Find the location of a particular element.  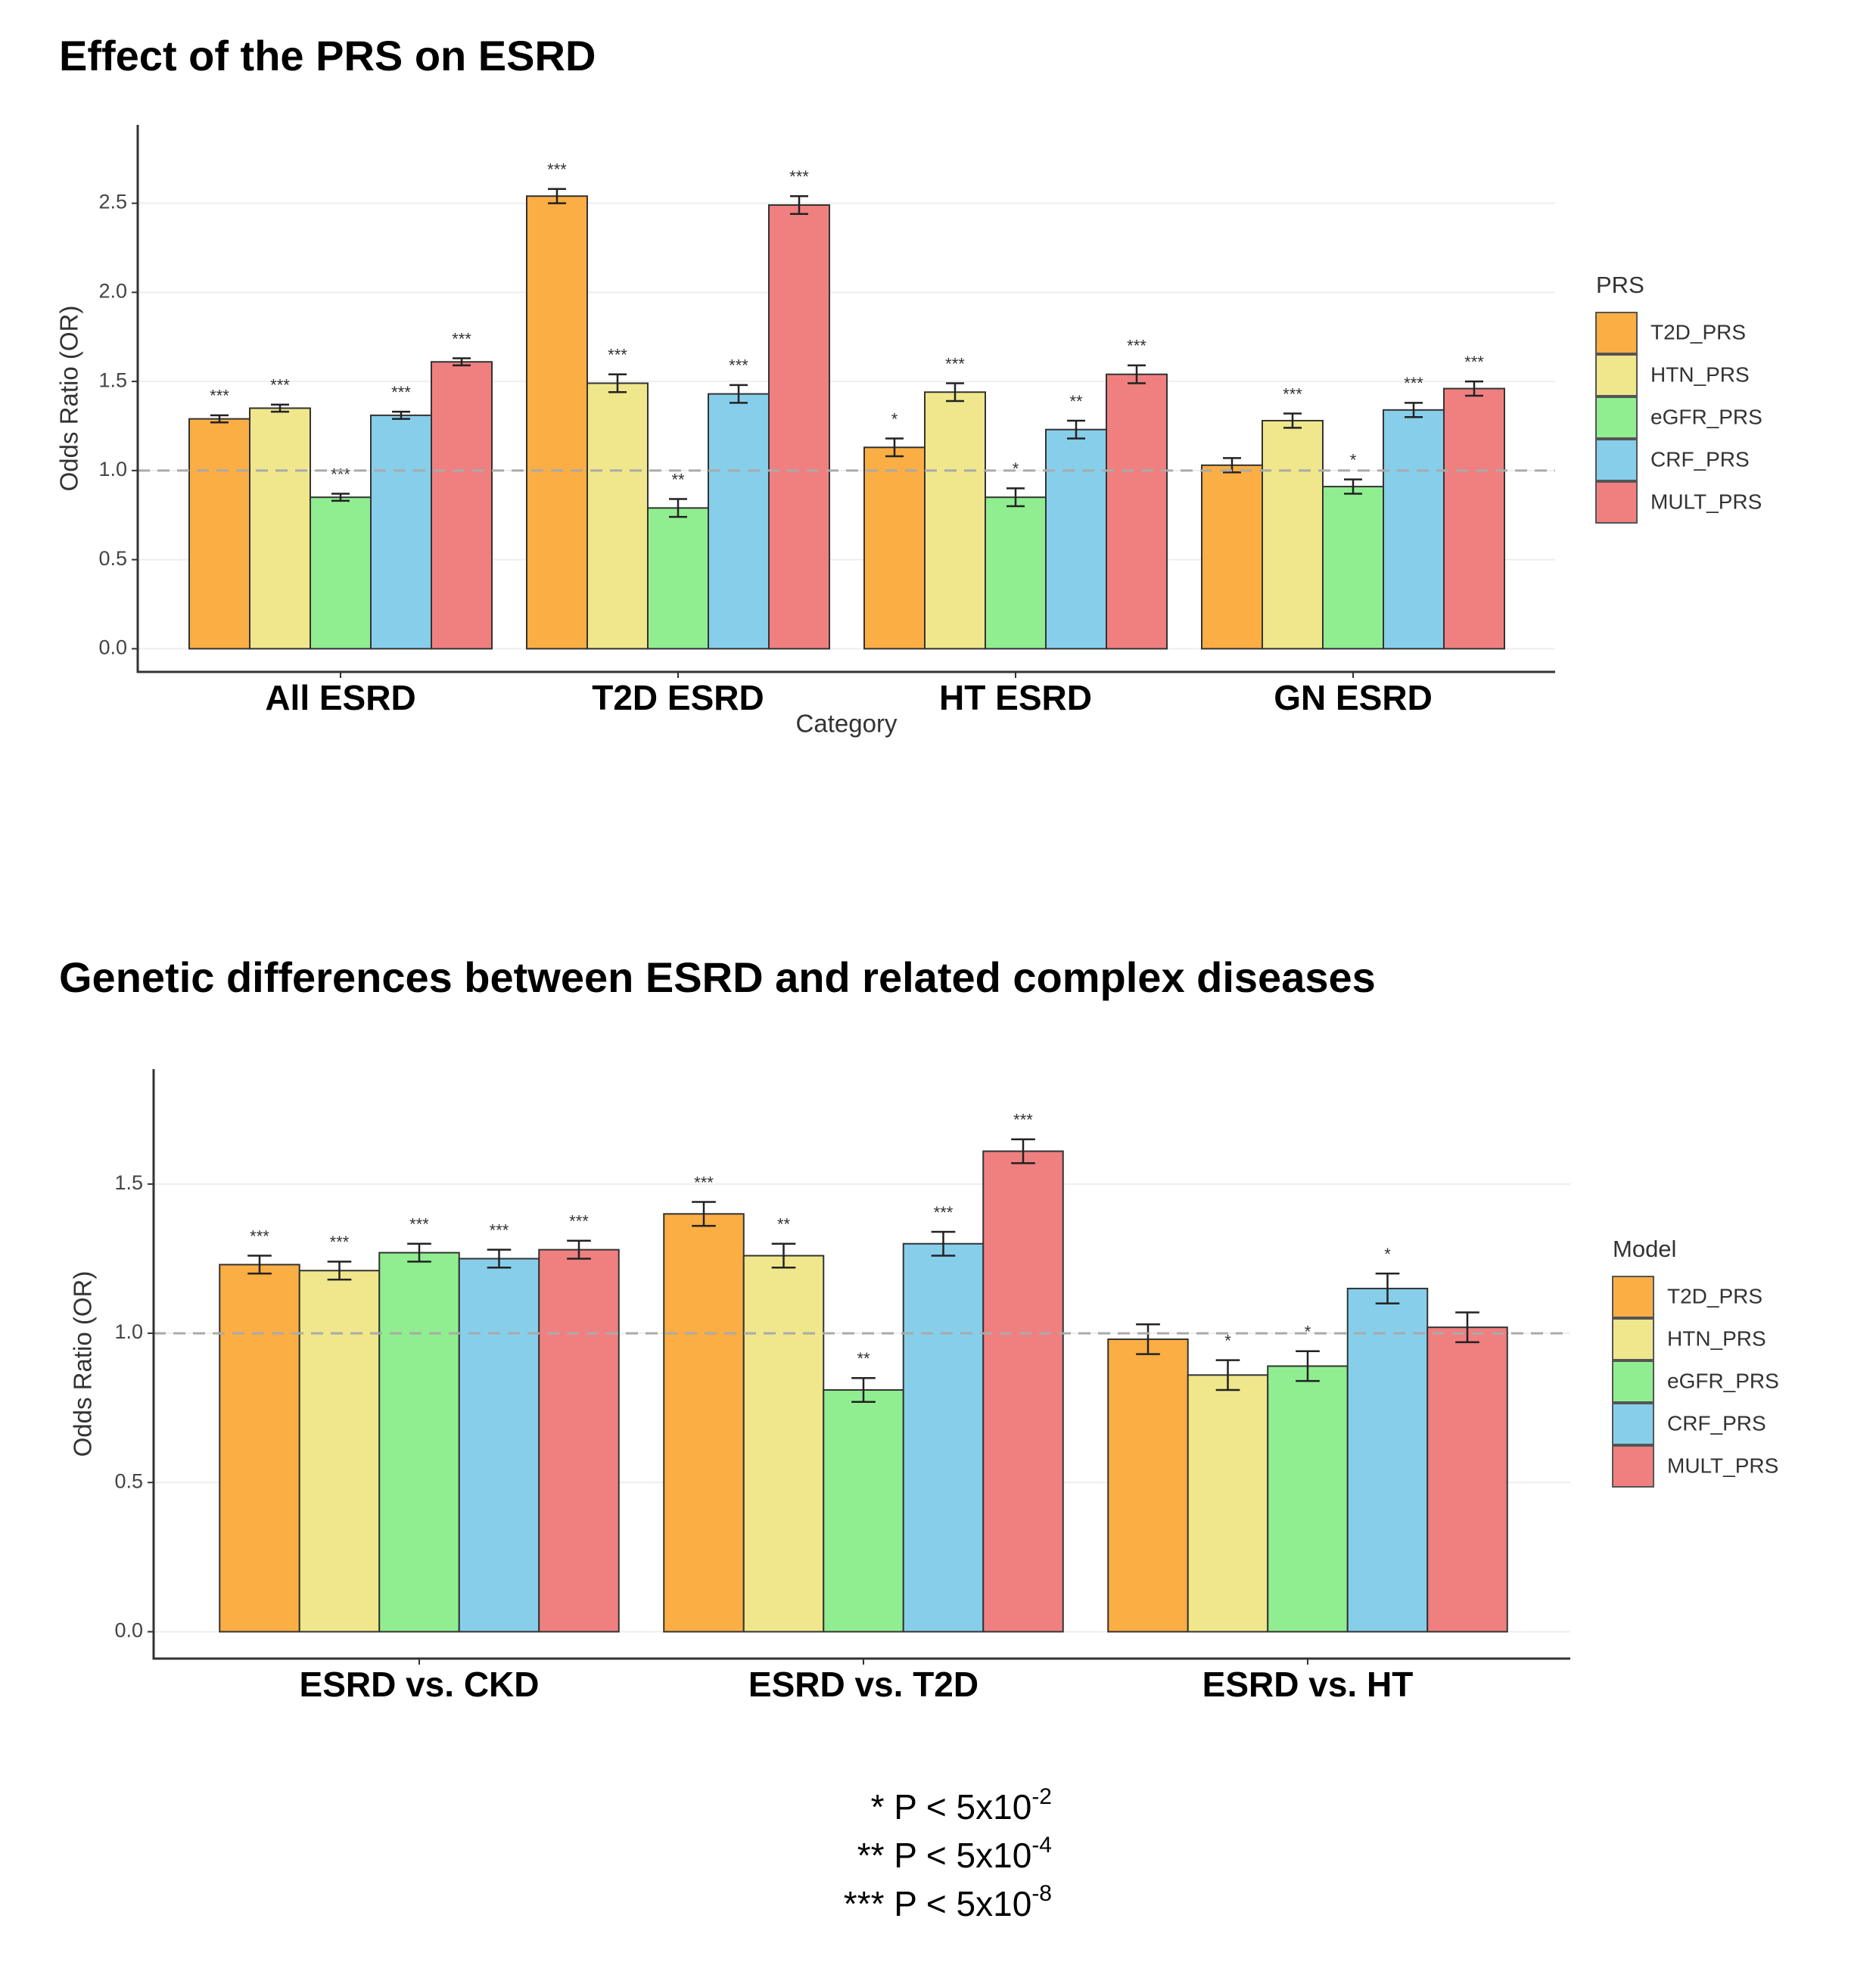

y-tick-label: 1.0 is located at coordinates (112, 469).